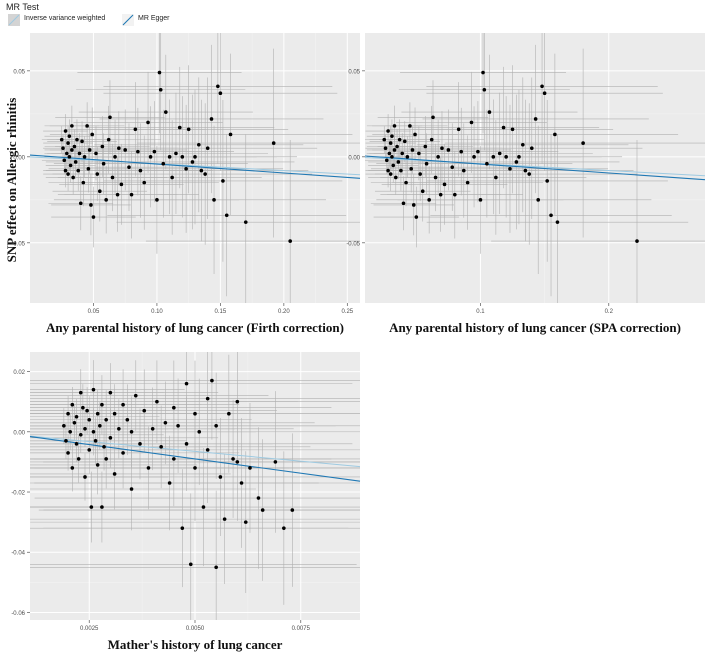  What do you see at coordinates (284, 312) in the screenshot?
I see `x-tick-label: 0.20` at bounding box center [284, 312].